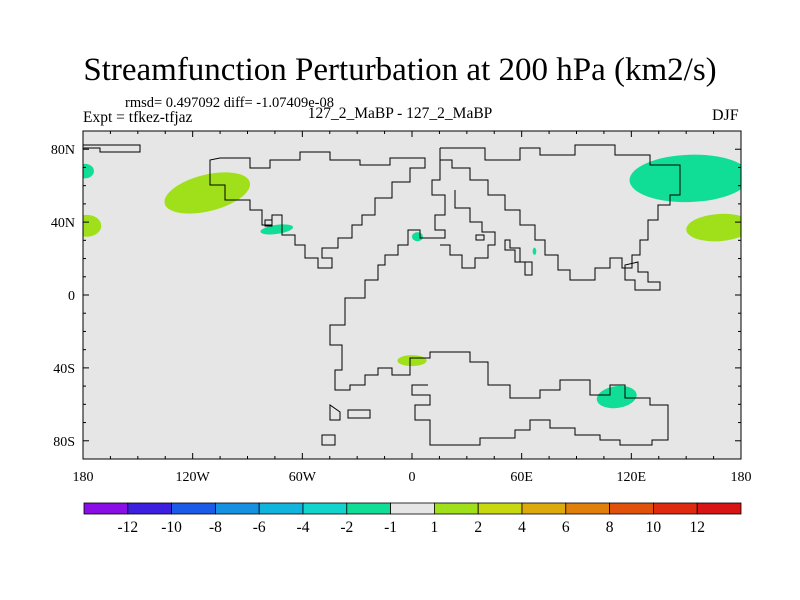 This screenshot has height=600, width=800. I want to click on colorbar-label: -1, so click(390, 527).